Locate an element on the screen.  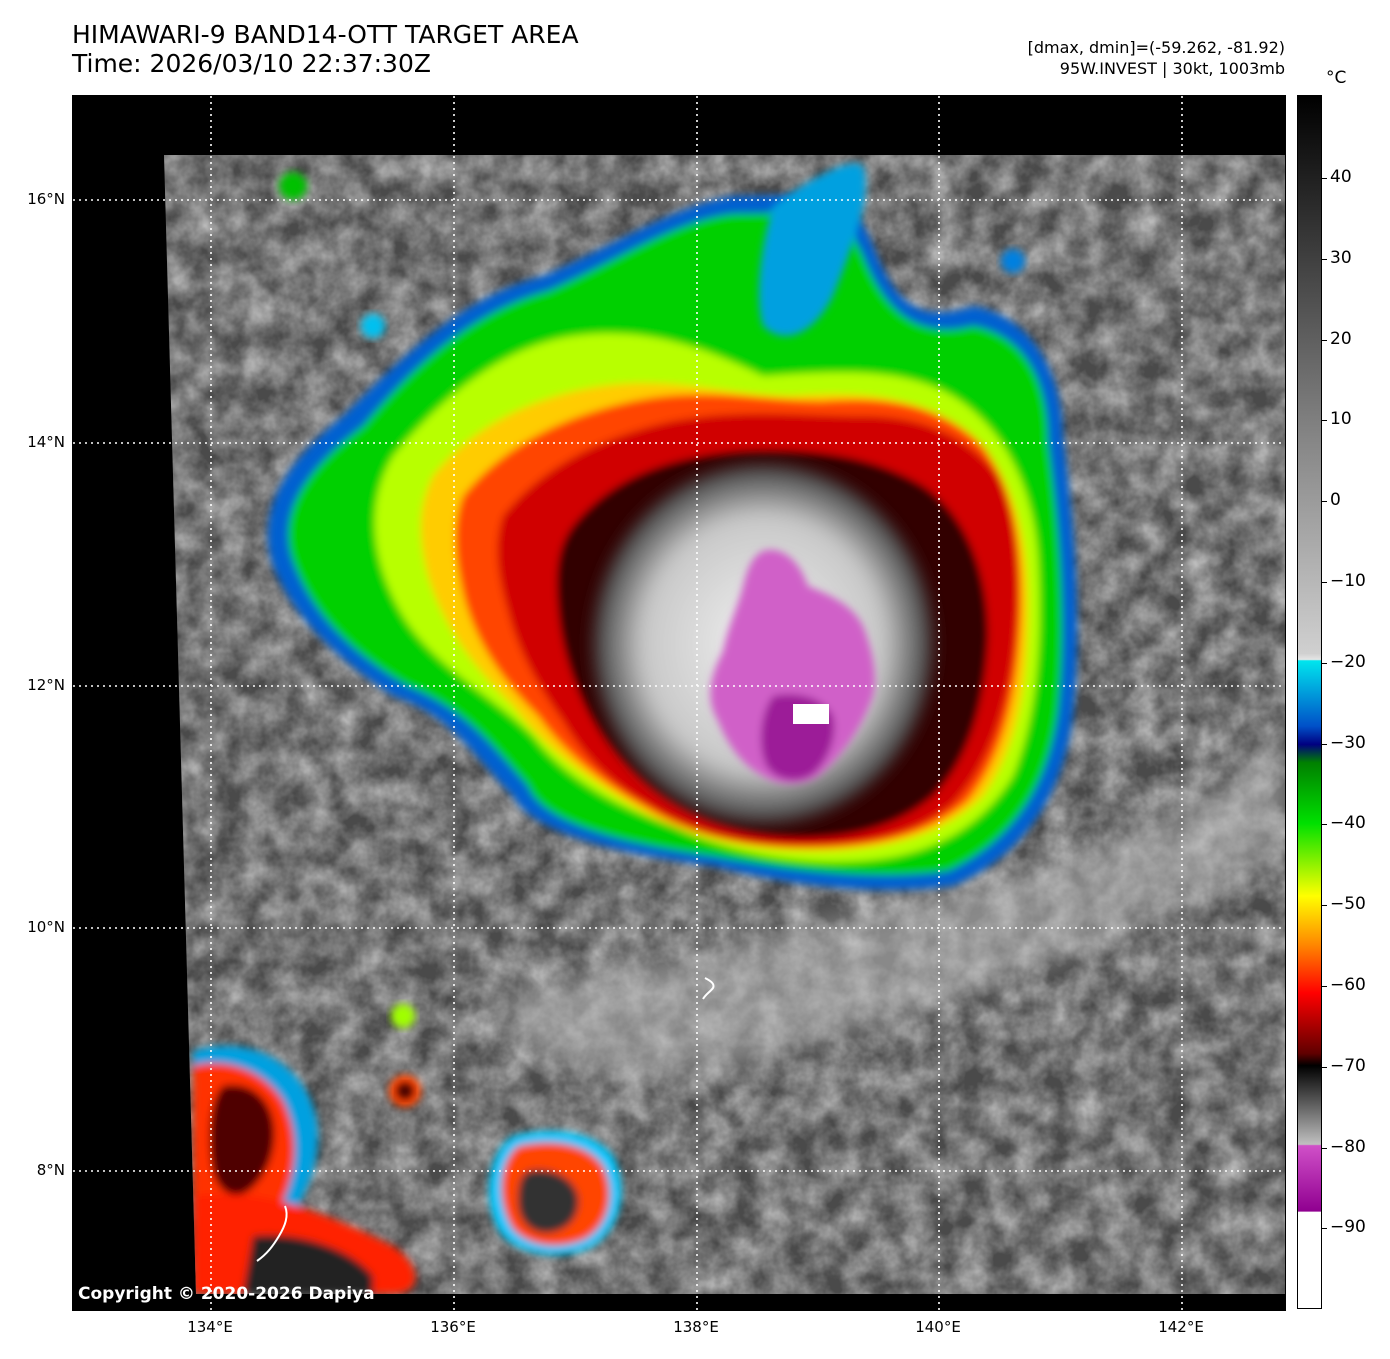
chart-title: HIMAWARI-9 BAND14-OTT TARGET AREA is located at coordinates (325, 34).